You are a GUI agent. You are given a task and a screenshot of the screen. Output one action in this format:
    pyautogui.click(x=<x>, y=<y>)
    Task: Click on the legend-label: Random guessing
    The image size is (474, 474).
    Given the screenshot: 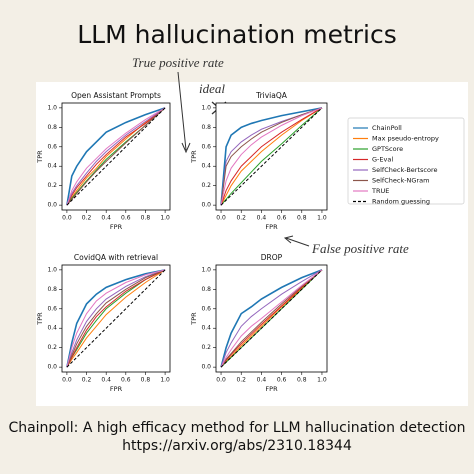 What is the action you would take?
    pyautogui.click(x=401, y=202)
    